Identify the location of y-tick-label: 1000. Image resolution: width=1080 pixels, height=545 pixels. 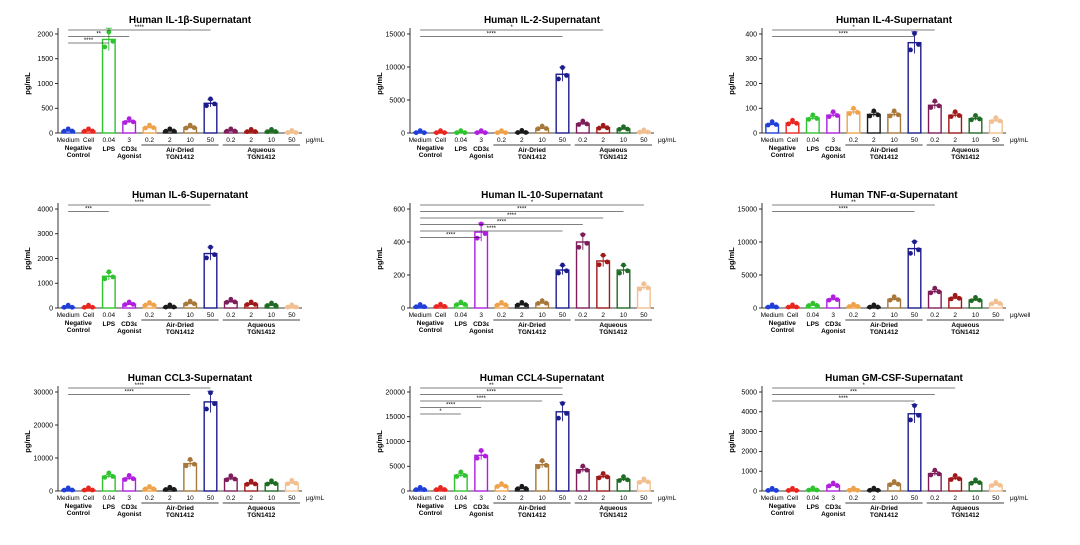
(749, 472).